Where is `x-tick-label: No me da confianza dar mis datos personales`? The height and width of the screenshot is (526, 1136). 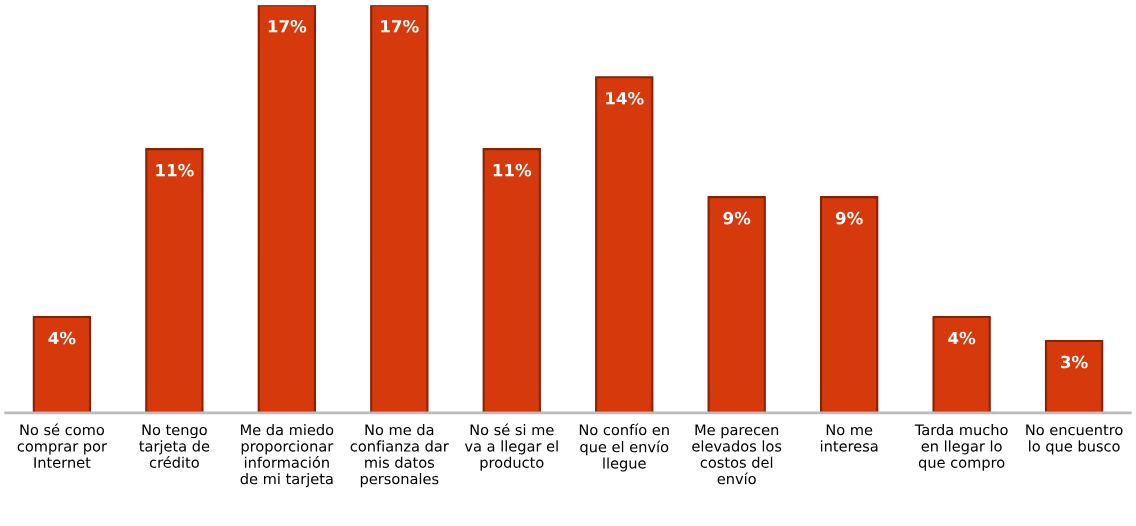
x-tick-label: No me da confianza dar mis datos personales is located at coordinates (399, 456).